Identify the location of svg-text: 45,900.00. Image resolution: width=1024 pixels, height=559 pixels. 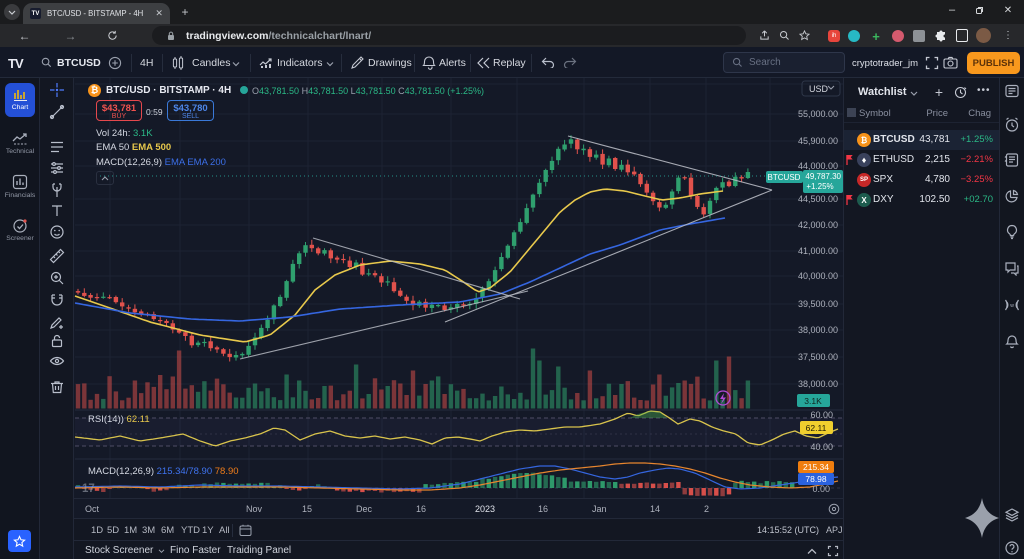
(818, 141).